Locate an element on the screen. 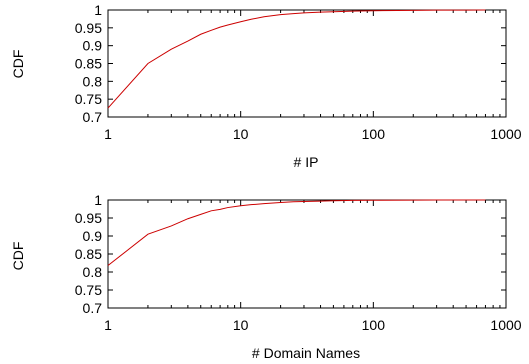 The height and width of the screenshot is (364, 529). ip-ylabel: CDF is located at coordinates (18, 64).